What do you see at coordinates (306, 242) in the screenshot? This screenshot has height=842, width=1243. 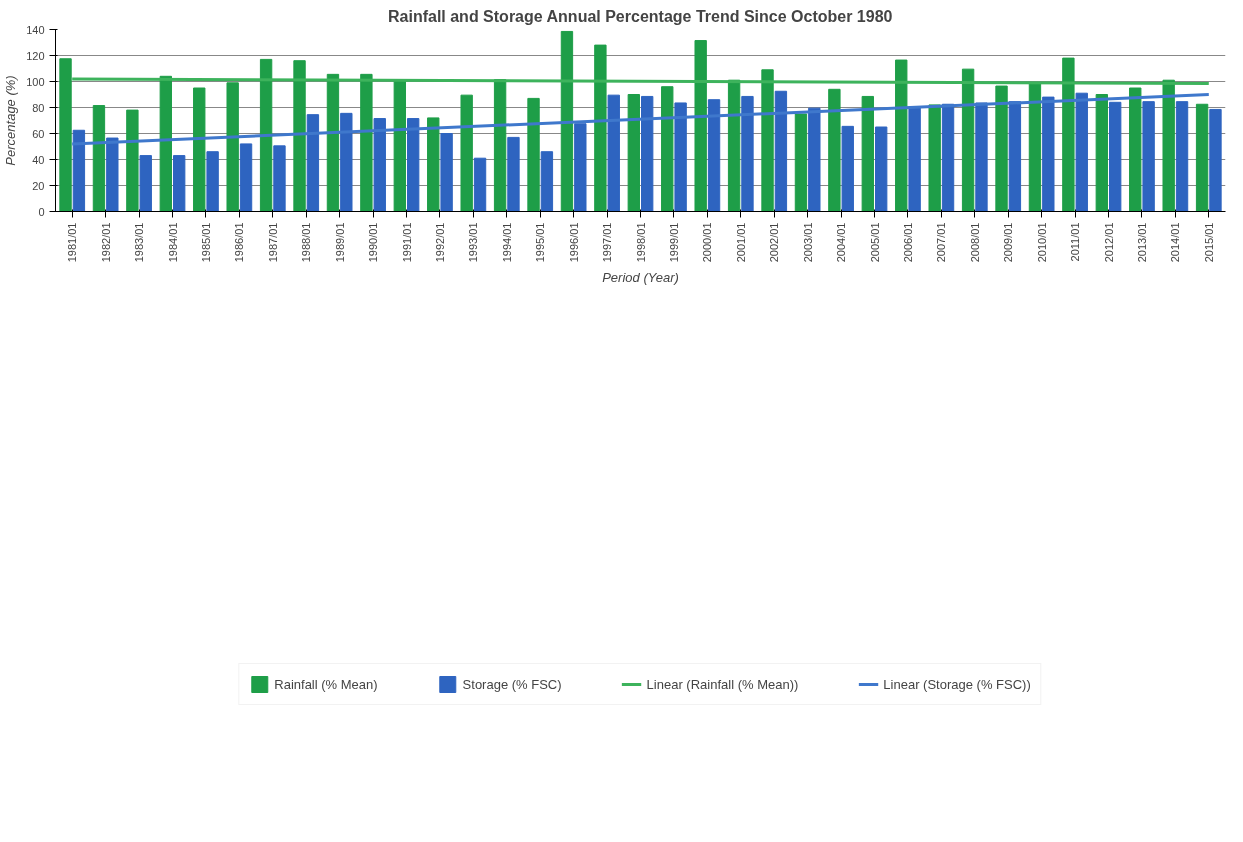 I see `x-tick-label: 1988/01` at bounding box center [306, 242].